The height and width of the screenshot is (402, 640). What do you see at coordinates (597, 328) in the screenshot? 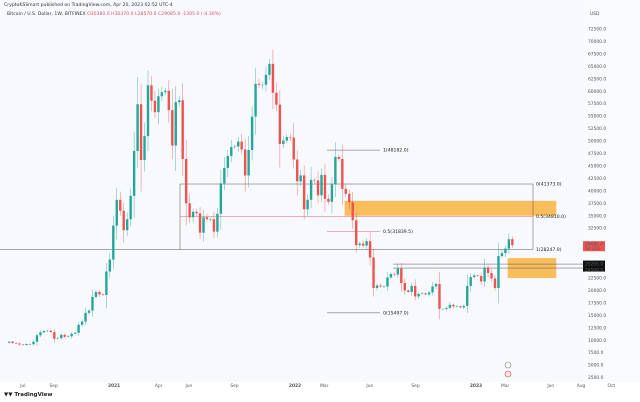
I see `y-tick-label: 12500.0` at bounding box center [597, 328].